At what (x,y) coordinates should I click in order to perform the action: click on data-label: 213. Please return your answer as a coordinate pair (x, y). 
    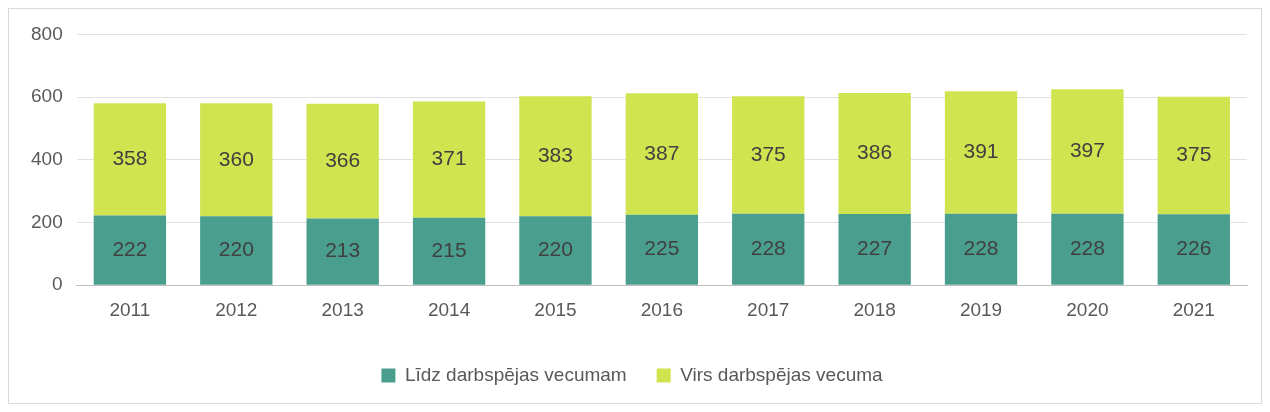
    Looking at the image, I should click on (343, 250).